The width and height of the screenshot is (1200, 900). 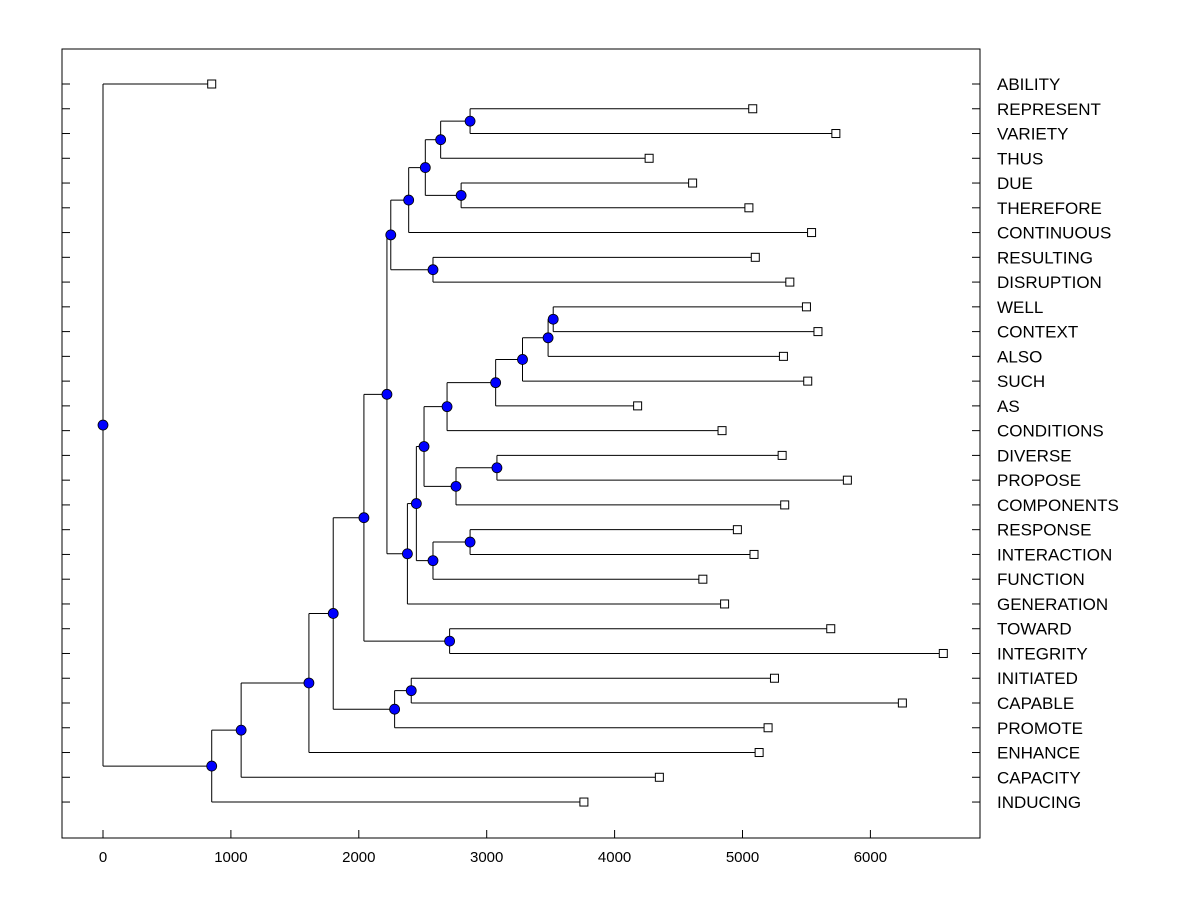 I want to click on leaf-label: ENHANCE, so click(x=1038, y=753).